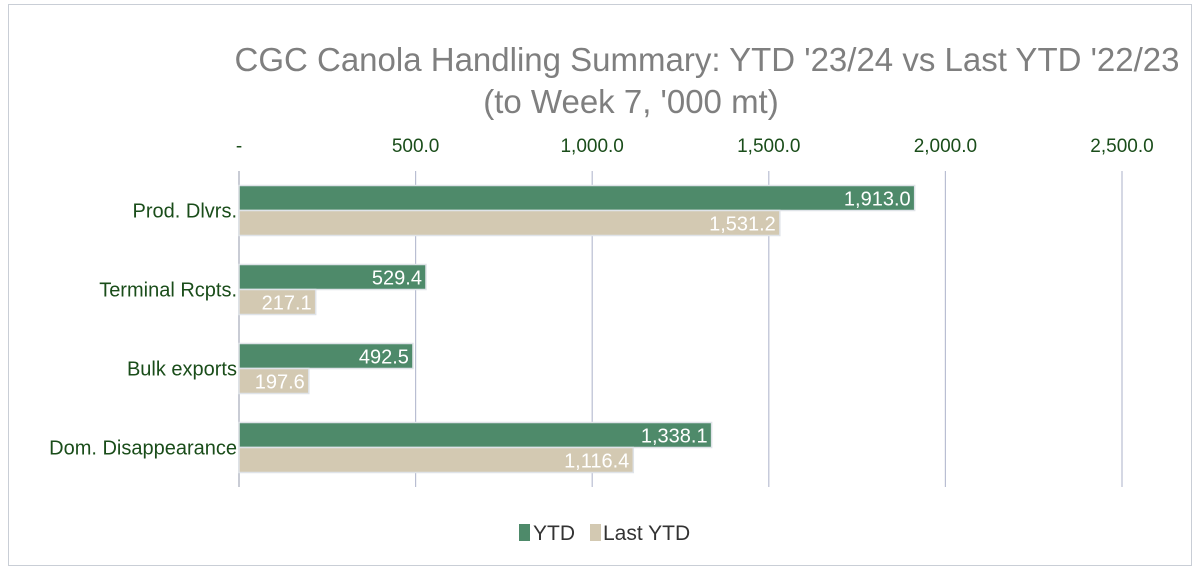  Describe the element at coordinates (384, 358) in the screenshot. I see `data-label: 492.5` at that location.